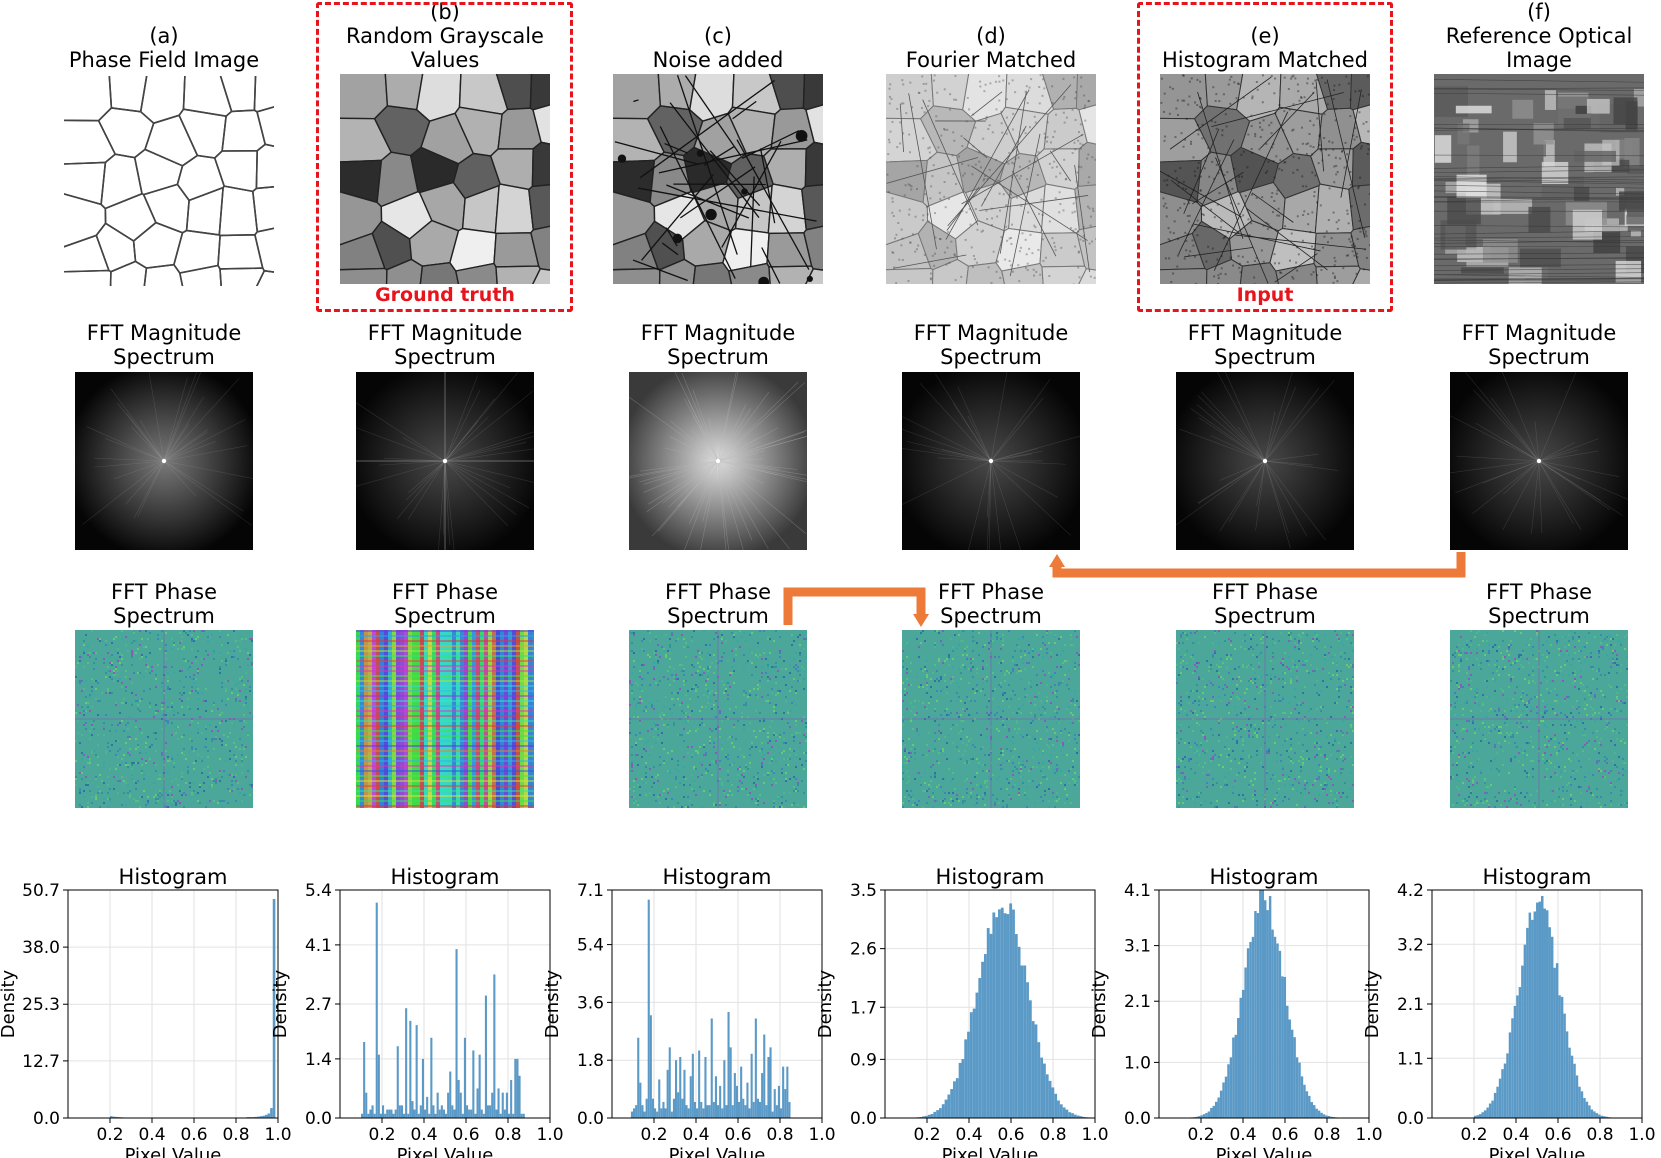 This screenshot has width=1661, height=1158. Describe the element at coordinates (991, 179) in the screenshot. I see `fourier-matched-image` at that location.